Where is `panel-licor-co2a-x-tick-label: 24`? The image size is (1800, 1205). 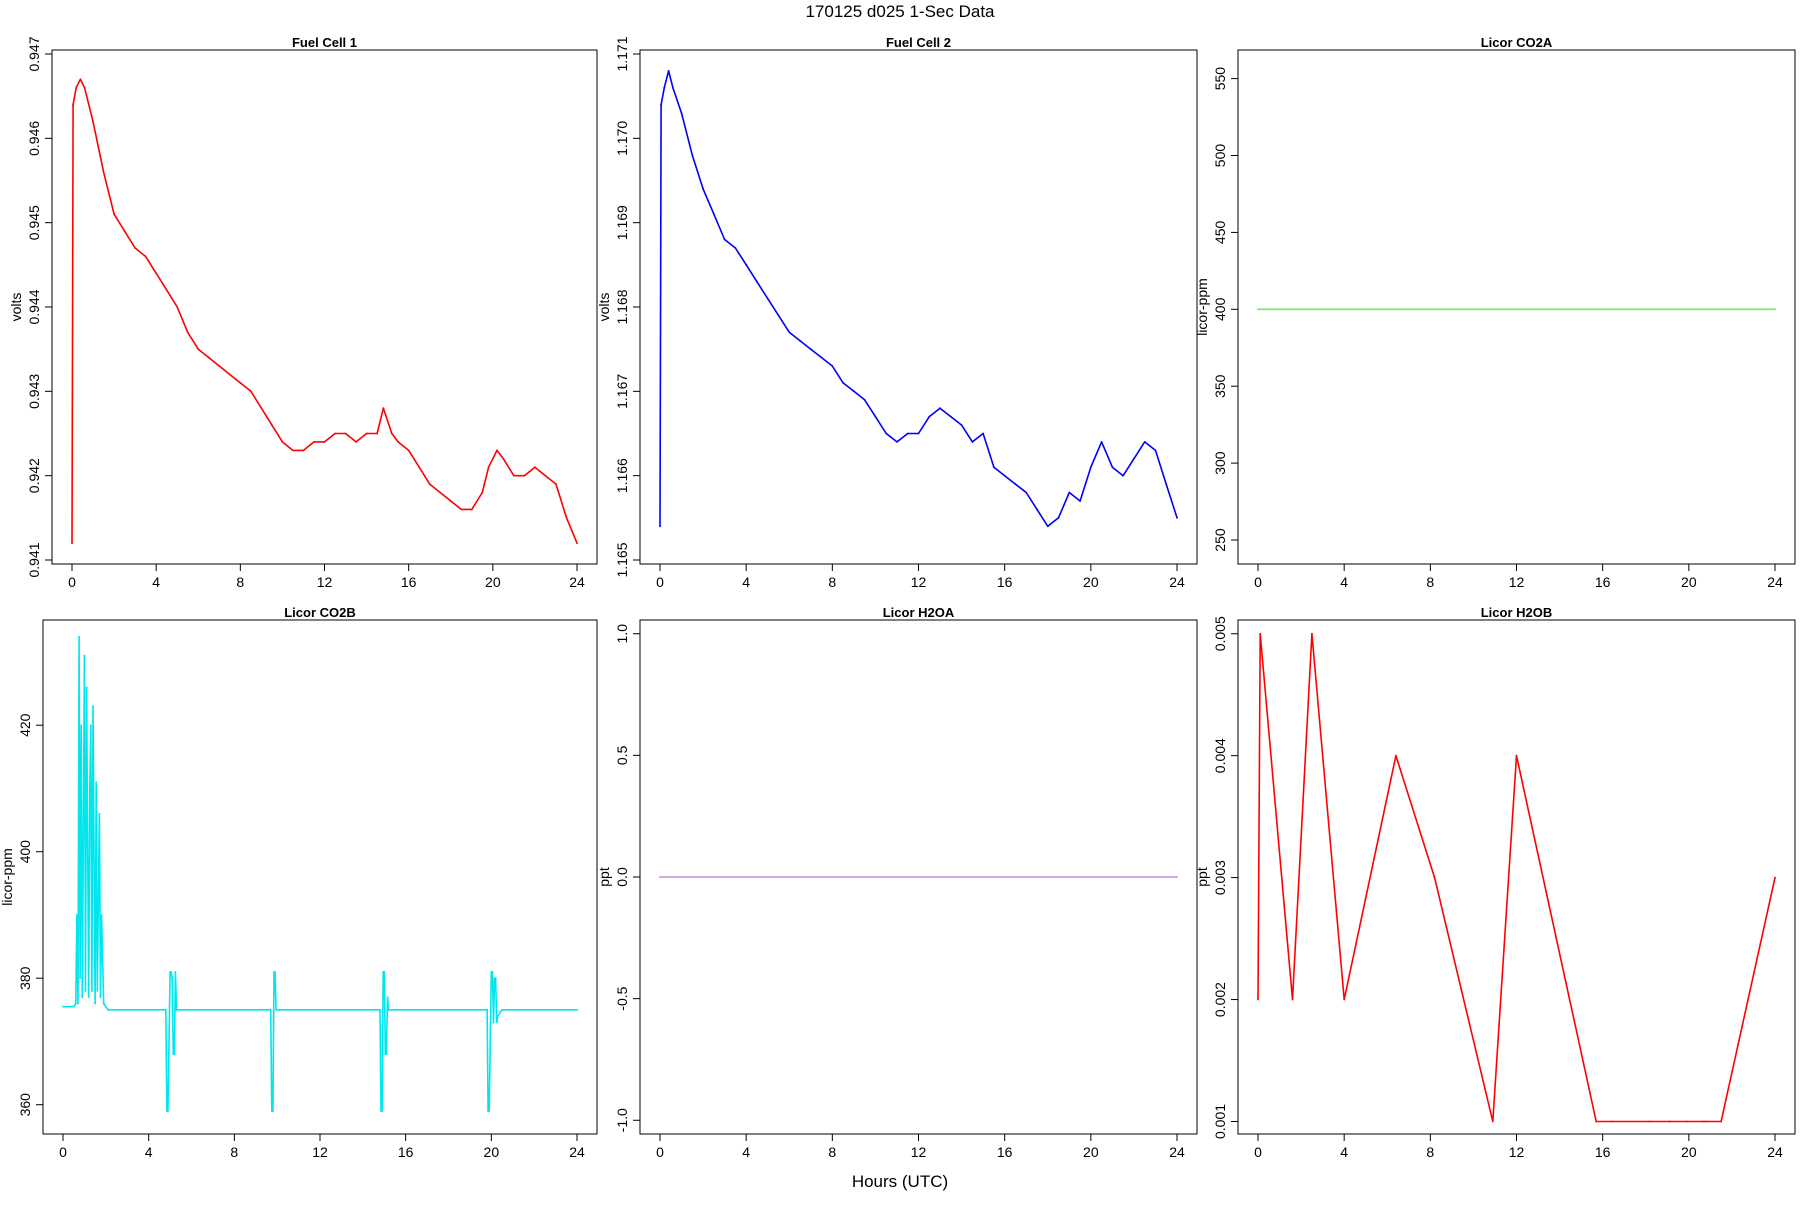 panel-licor-co2a-x-tick-label: 24 is located at coordinates (1775, 582).